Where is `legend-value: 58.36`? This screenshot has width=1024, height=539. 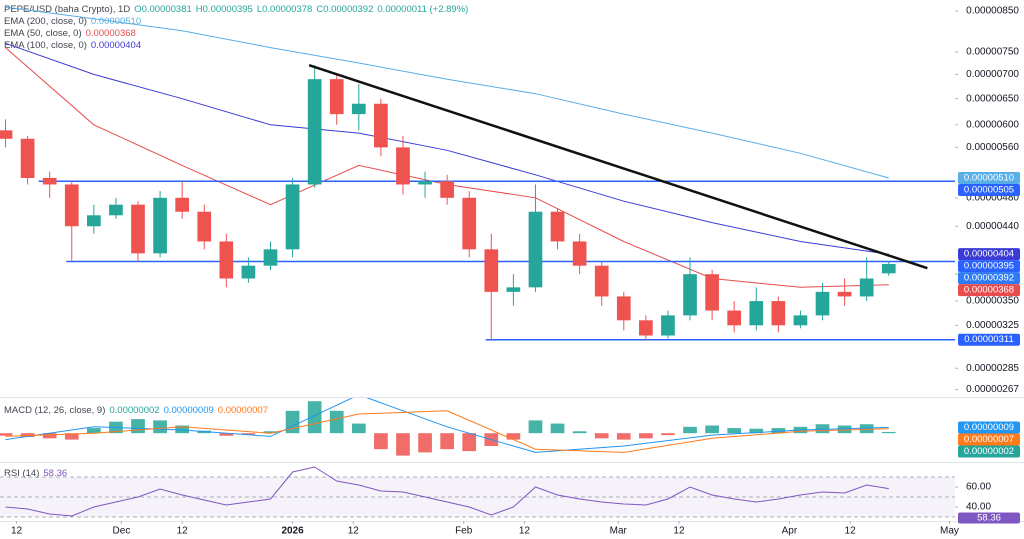 legend-value: 58.36 is located at coordinates (55, 473).